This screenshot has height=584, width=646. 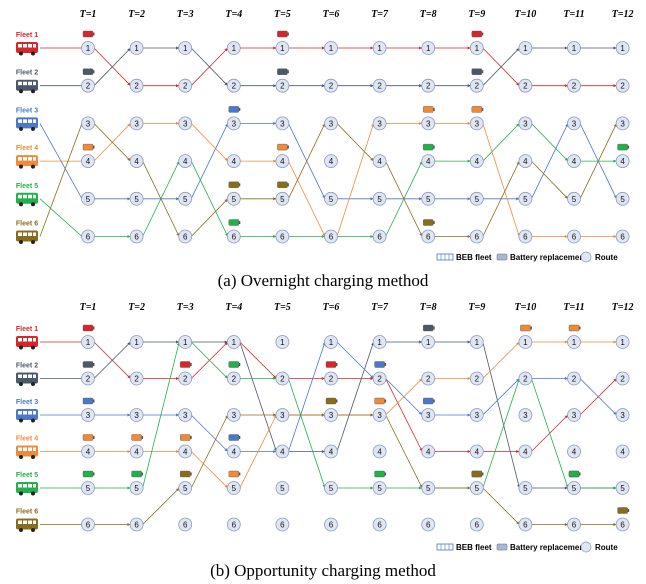 What do you see at coordinates (27, 475) in the screenshot?
I see `fleet-label: Fleet 5` at bounding box center [27, 475].